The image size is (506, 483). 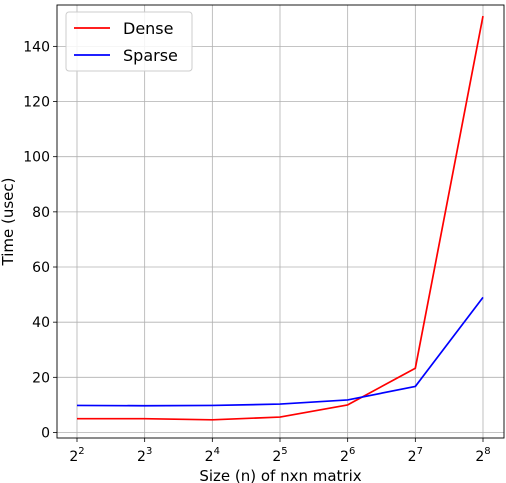 I want to click on x-axis-label: Size (n) of nxn matrix, so click(x=280, y=475).